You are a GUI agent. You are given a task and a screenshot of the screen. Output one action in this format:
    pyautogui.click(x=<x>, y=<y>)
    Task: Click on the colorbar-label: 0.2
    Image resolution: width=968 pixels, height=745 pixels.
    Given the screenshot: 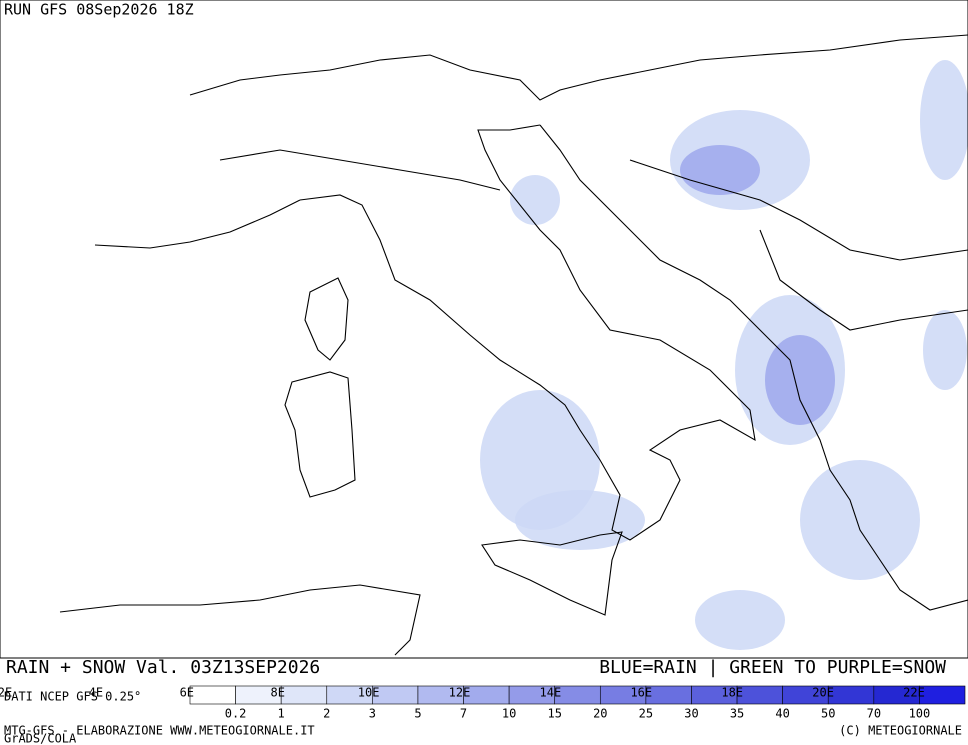 What is the action you would take?
    pyautogui.click(x=236, y=714)
    